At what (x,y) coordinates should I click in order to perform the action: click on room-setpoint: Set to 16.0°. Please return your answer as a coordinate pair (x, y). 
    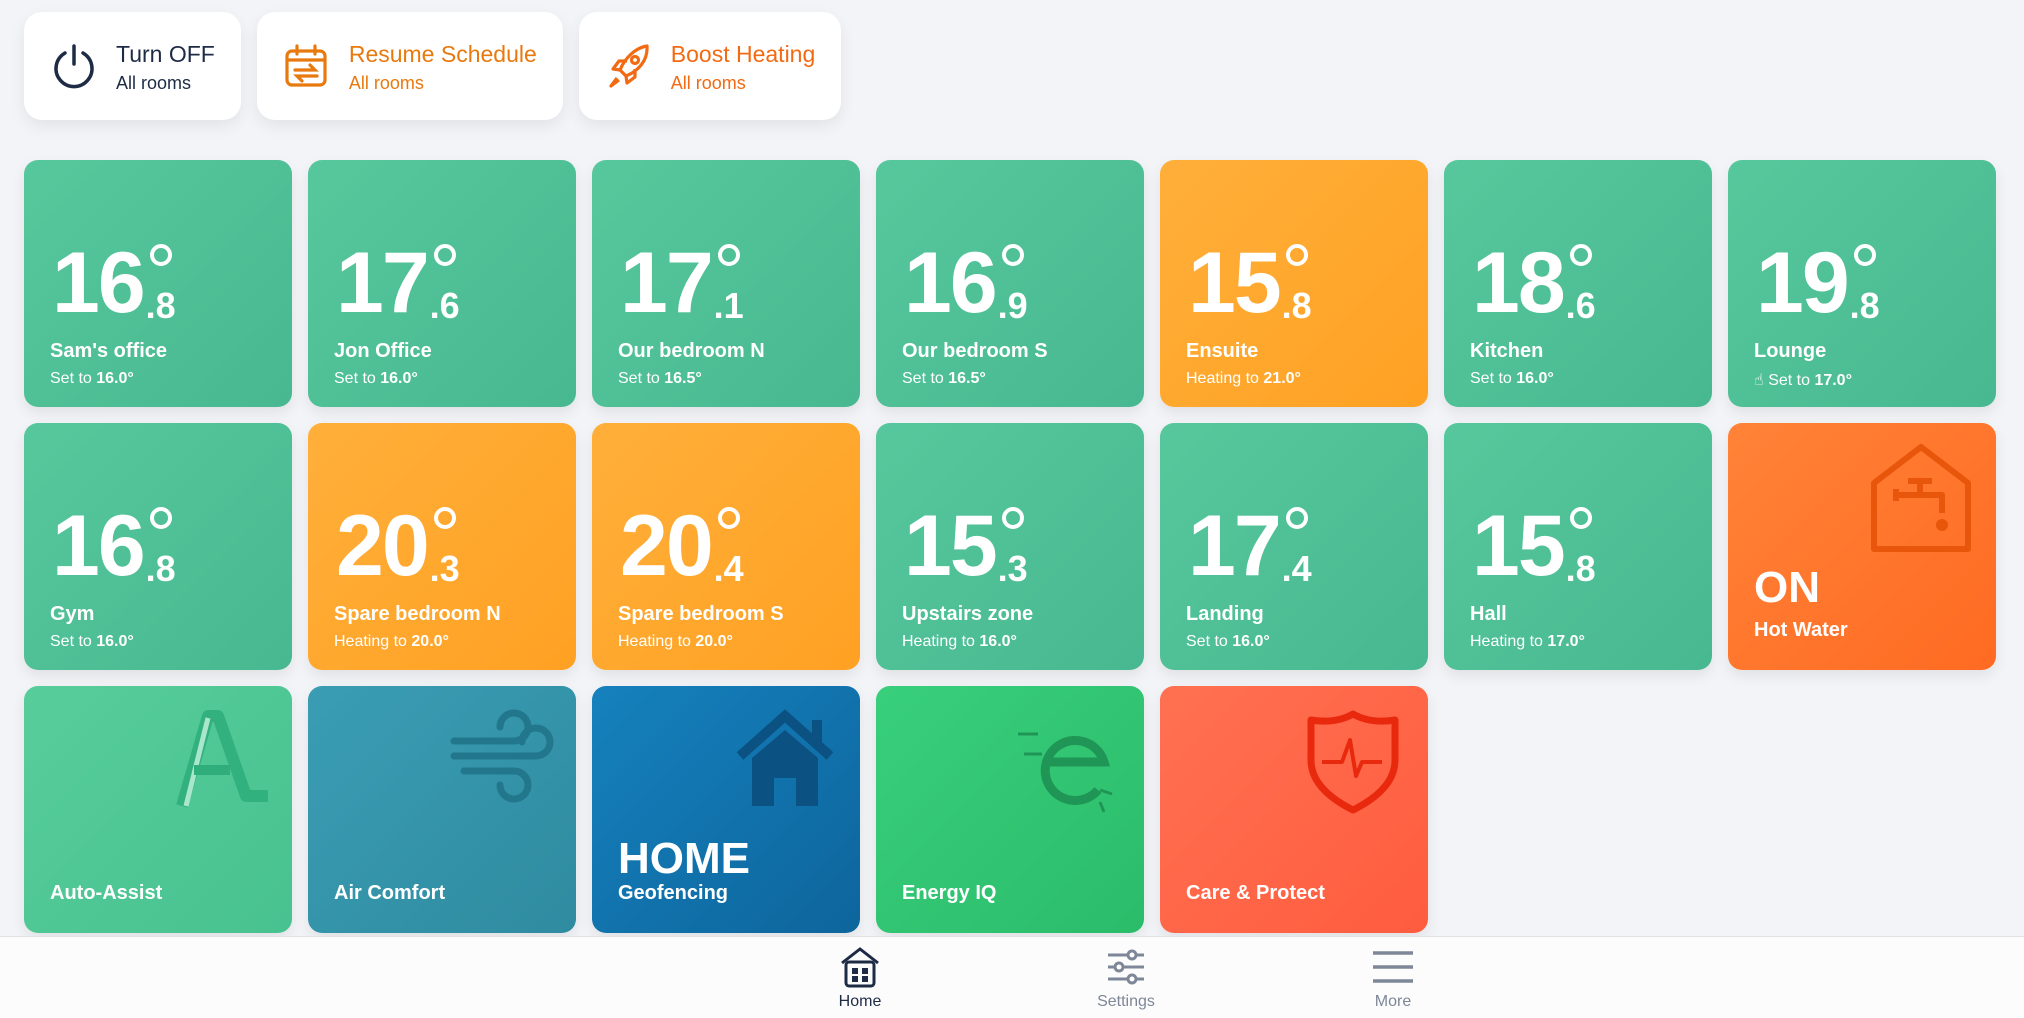
    Looking at the image, I should click on (92, 642).